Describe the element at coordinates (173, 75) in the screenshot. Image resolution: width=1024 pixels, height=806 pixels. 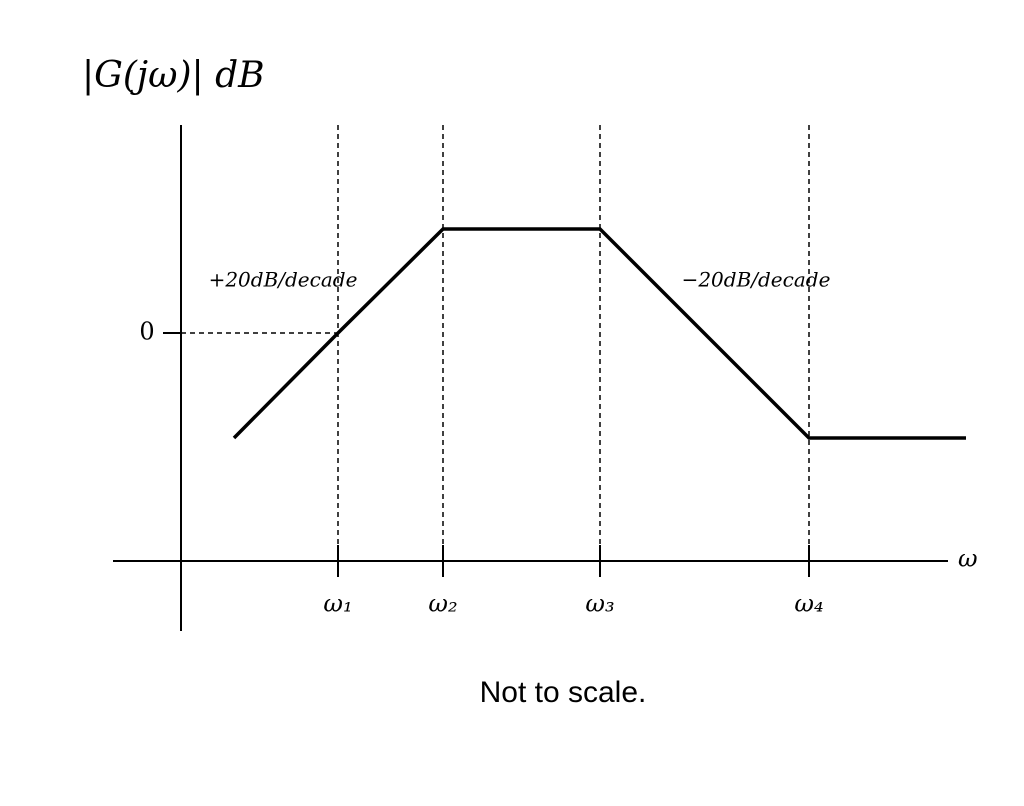
I see `diagram-title: |G(jω)| dB` at that location.